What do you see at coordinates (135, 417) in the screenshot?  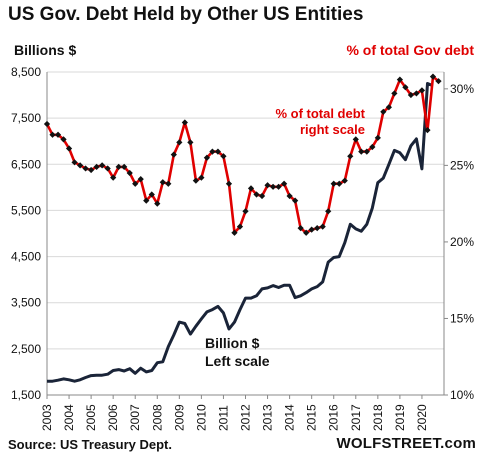 I see `x-tick-label: 2007` at bounding box center [135, 417].